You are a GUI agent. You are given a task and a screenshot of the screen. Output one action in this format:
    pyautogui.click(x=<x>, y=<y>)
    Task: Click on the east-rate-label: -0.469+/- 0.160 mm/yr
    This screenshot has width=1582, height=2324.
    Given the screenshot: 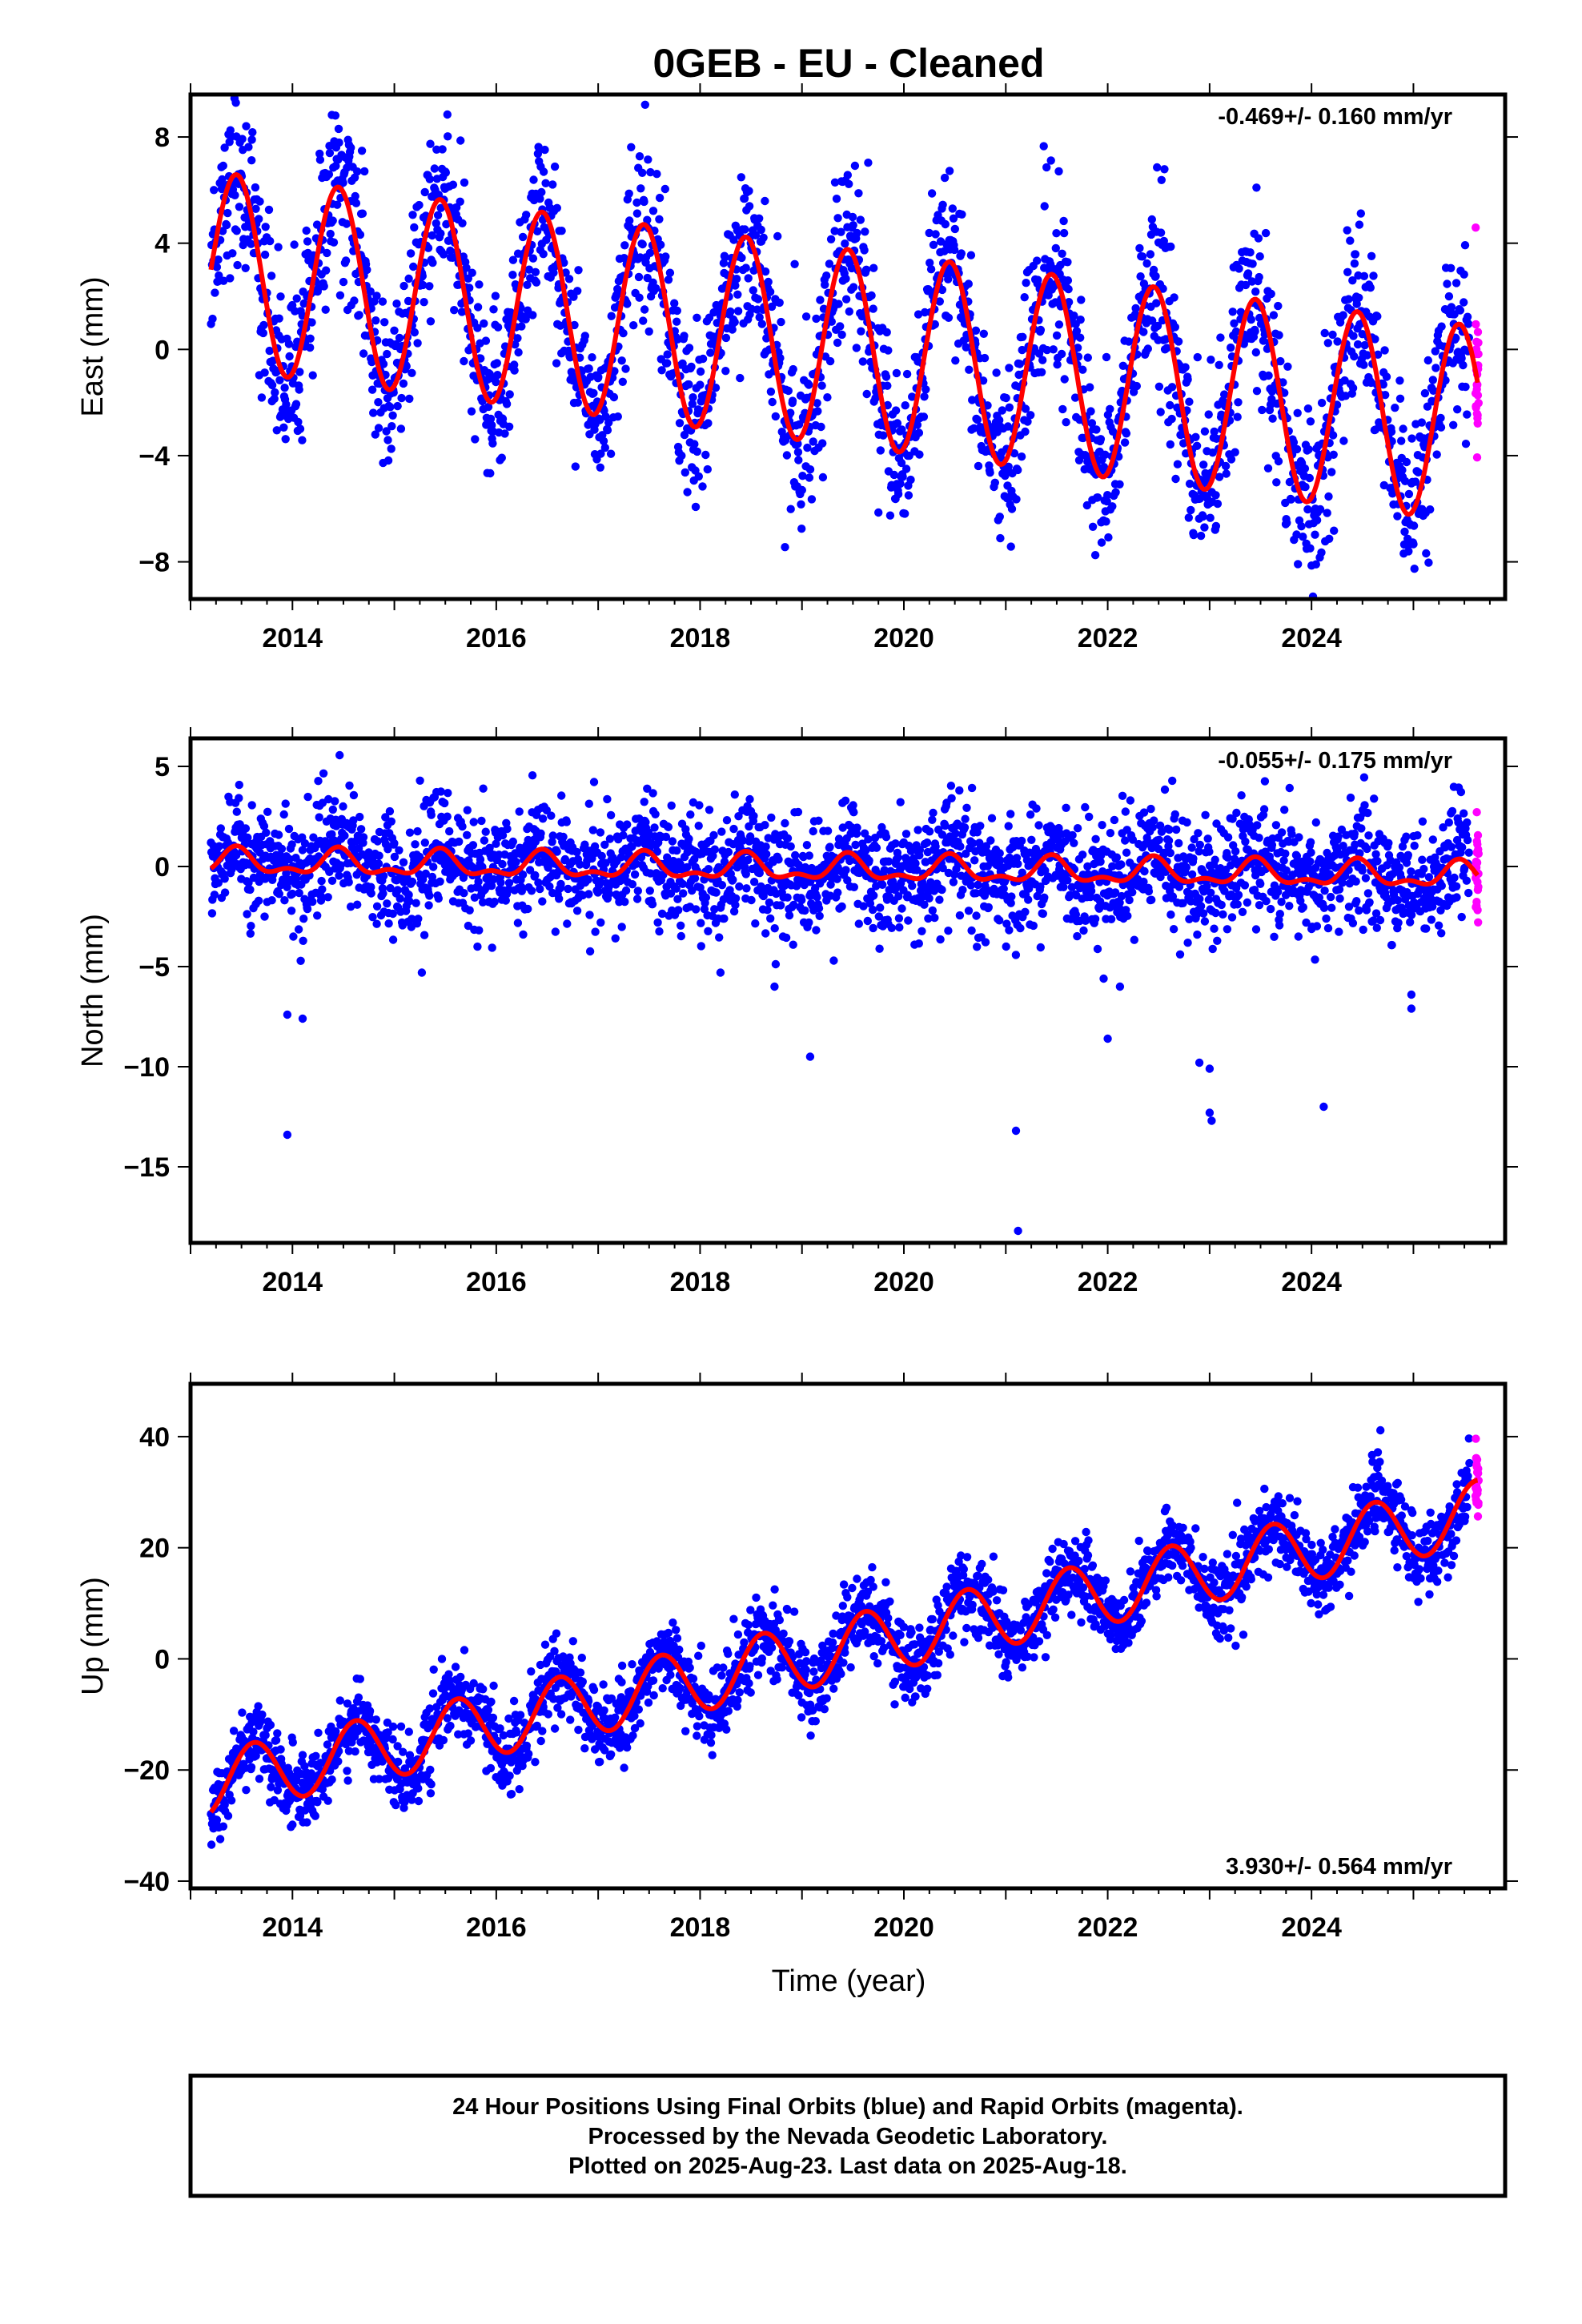 What is the action you would take?
    pyautogui.click(x=1335, y=117)
    